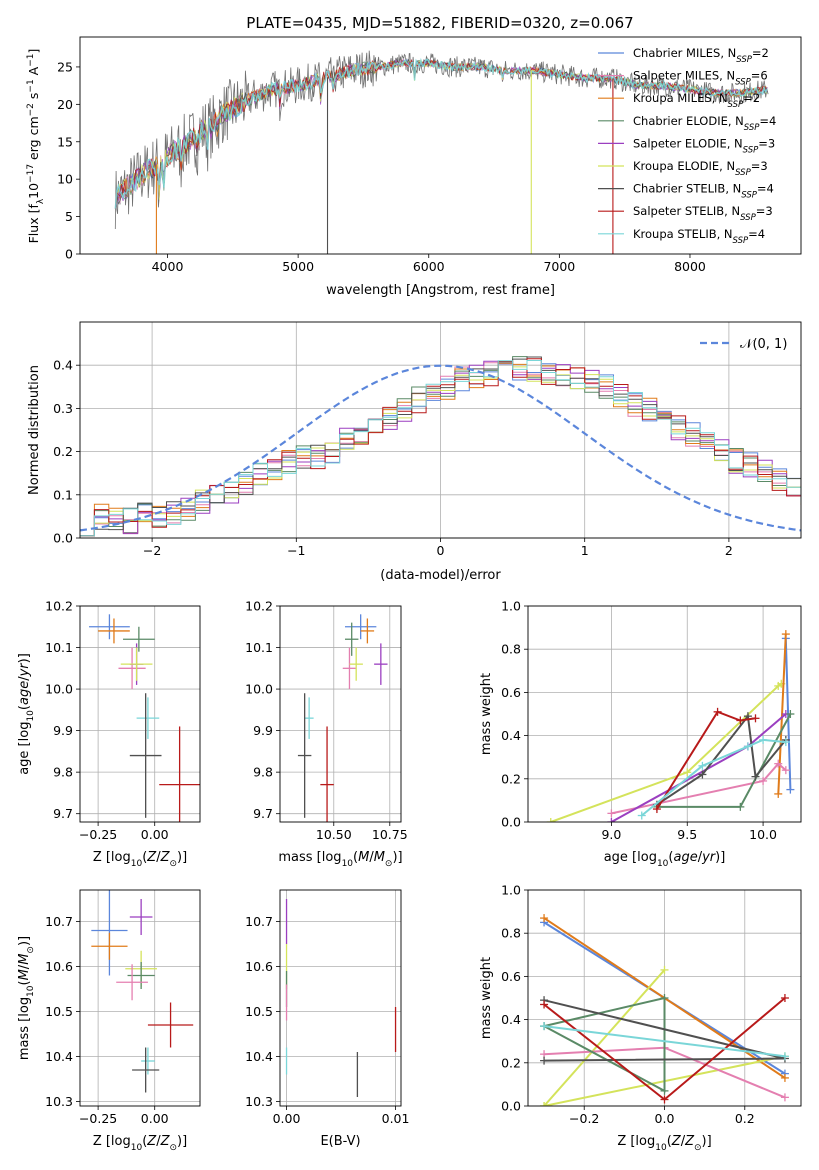  Describe the element at coordinates (690, 266) in the screenshot. I see `x-tick-label: 8000` at that location.